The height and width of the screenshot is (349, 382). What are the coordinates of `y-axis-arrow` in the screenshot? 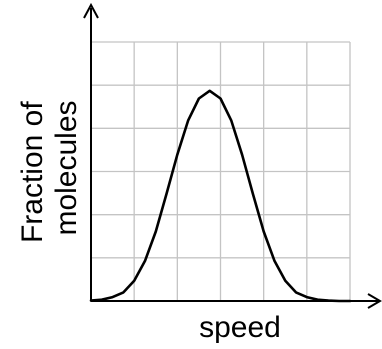 It's located at (91, 10).